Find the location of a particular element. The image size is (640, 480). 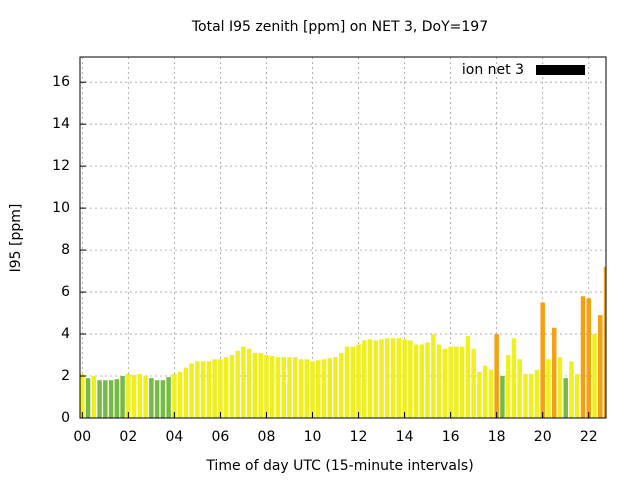

x-tick-label: 16 is located at coordinates (451, 437).